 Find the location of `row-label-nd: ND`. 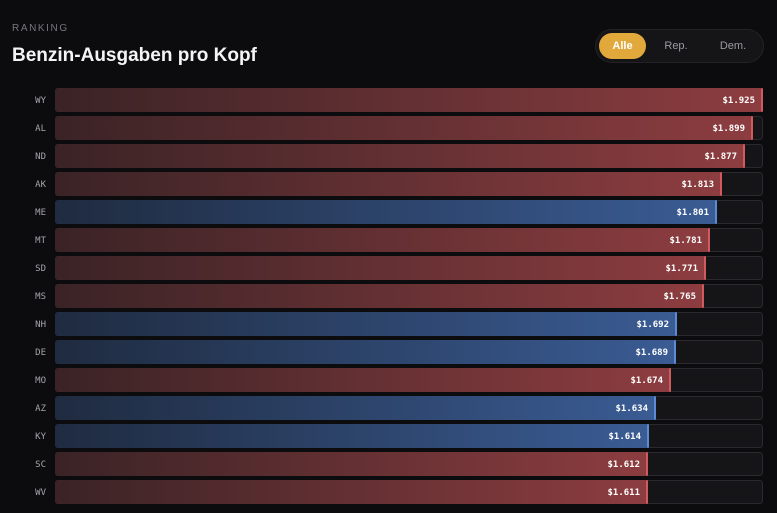

row-label-nd: ND is located at coordinates (40, 157).